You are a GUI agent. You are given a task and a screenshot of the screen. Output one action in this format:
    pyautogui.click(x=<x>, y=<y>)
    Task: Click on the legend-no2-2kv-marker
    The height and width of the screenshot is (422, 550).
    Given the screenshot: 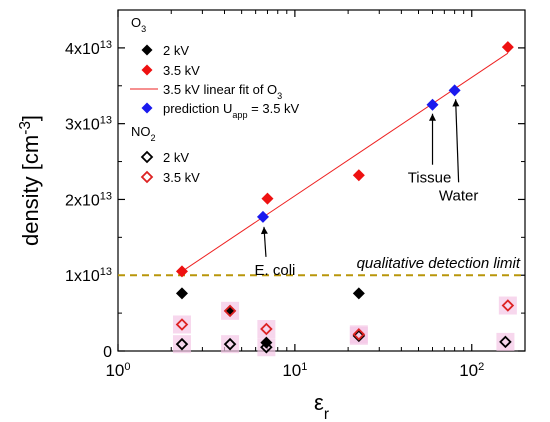 What is the action you would take?
    pyautogui.click(x=147, y=157)
    